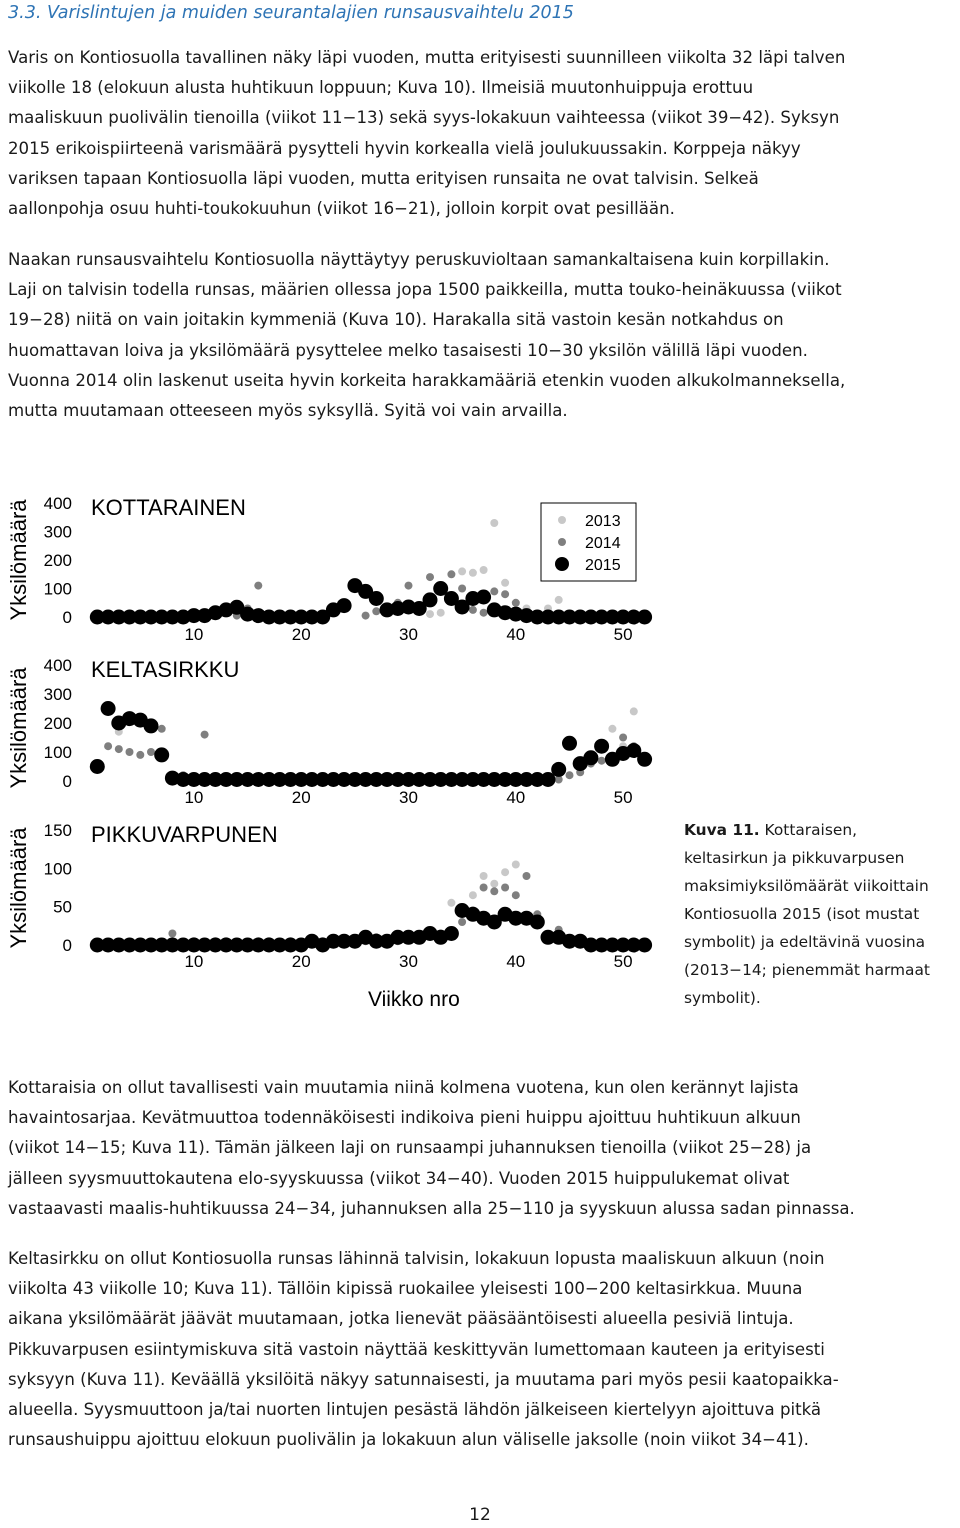  I want to click on y-tick-label: 50, so click(62, 907).